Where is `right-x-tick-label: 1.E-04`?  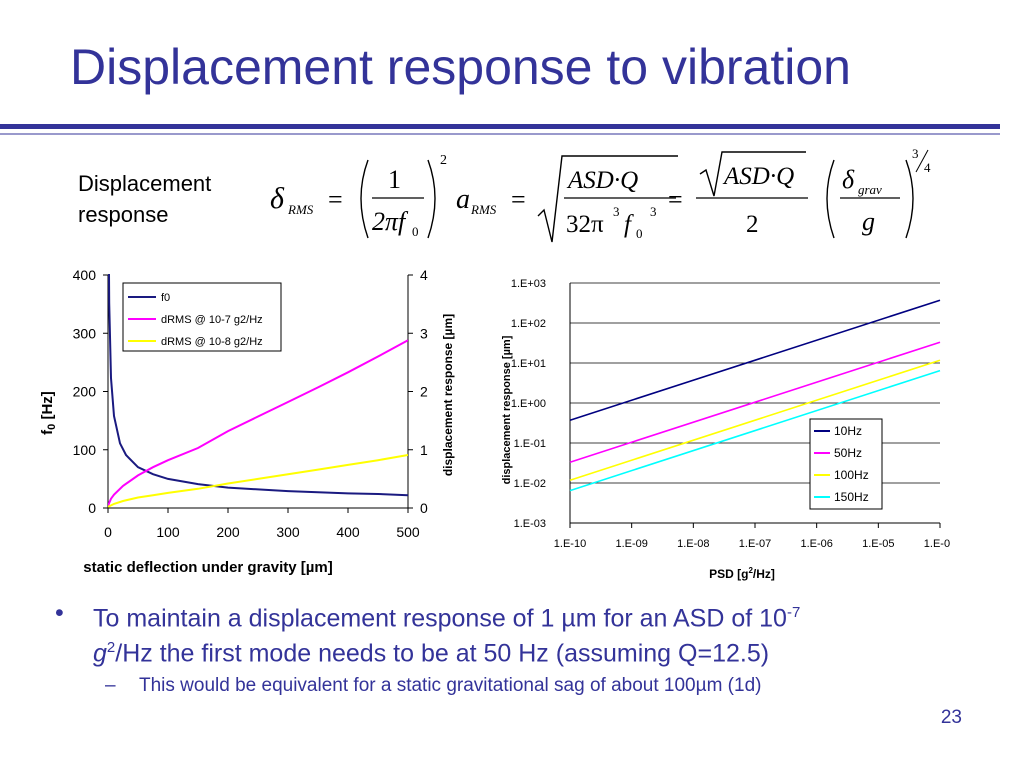 right-x-tick-label: 1.E-04 is located at coordinates (937, 544).